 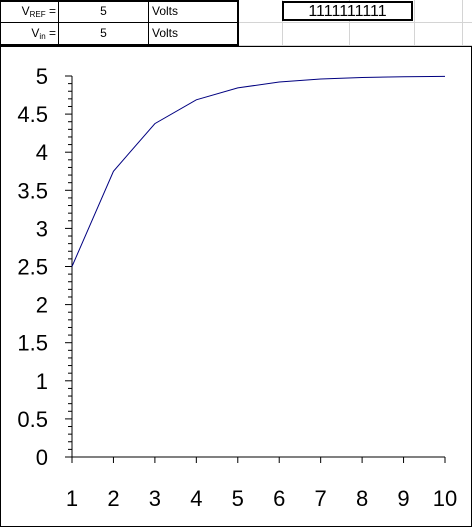 I want to click on y-tick-label: 4.5, so click(x=32, y=114).